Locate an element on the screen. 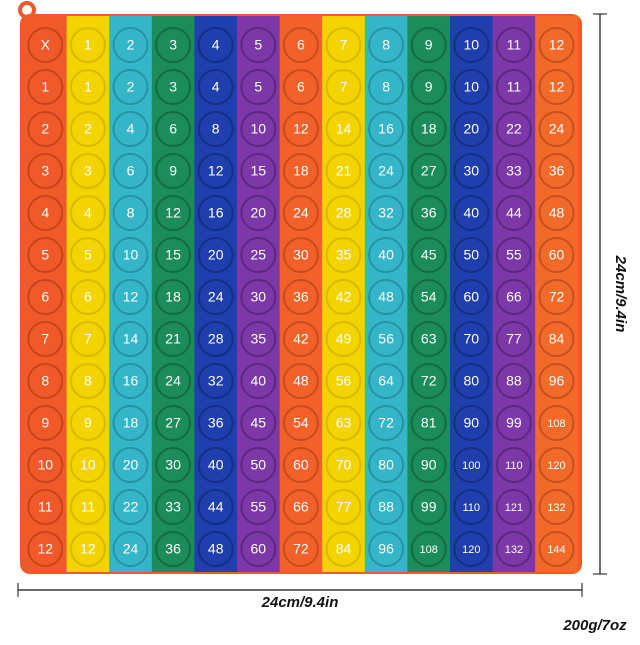  cell-number: 96 is located at coordinates (386, 549).